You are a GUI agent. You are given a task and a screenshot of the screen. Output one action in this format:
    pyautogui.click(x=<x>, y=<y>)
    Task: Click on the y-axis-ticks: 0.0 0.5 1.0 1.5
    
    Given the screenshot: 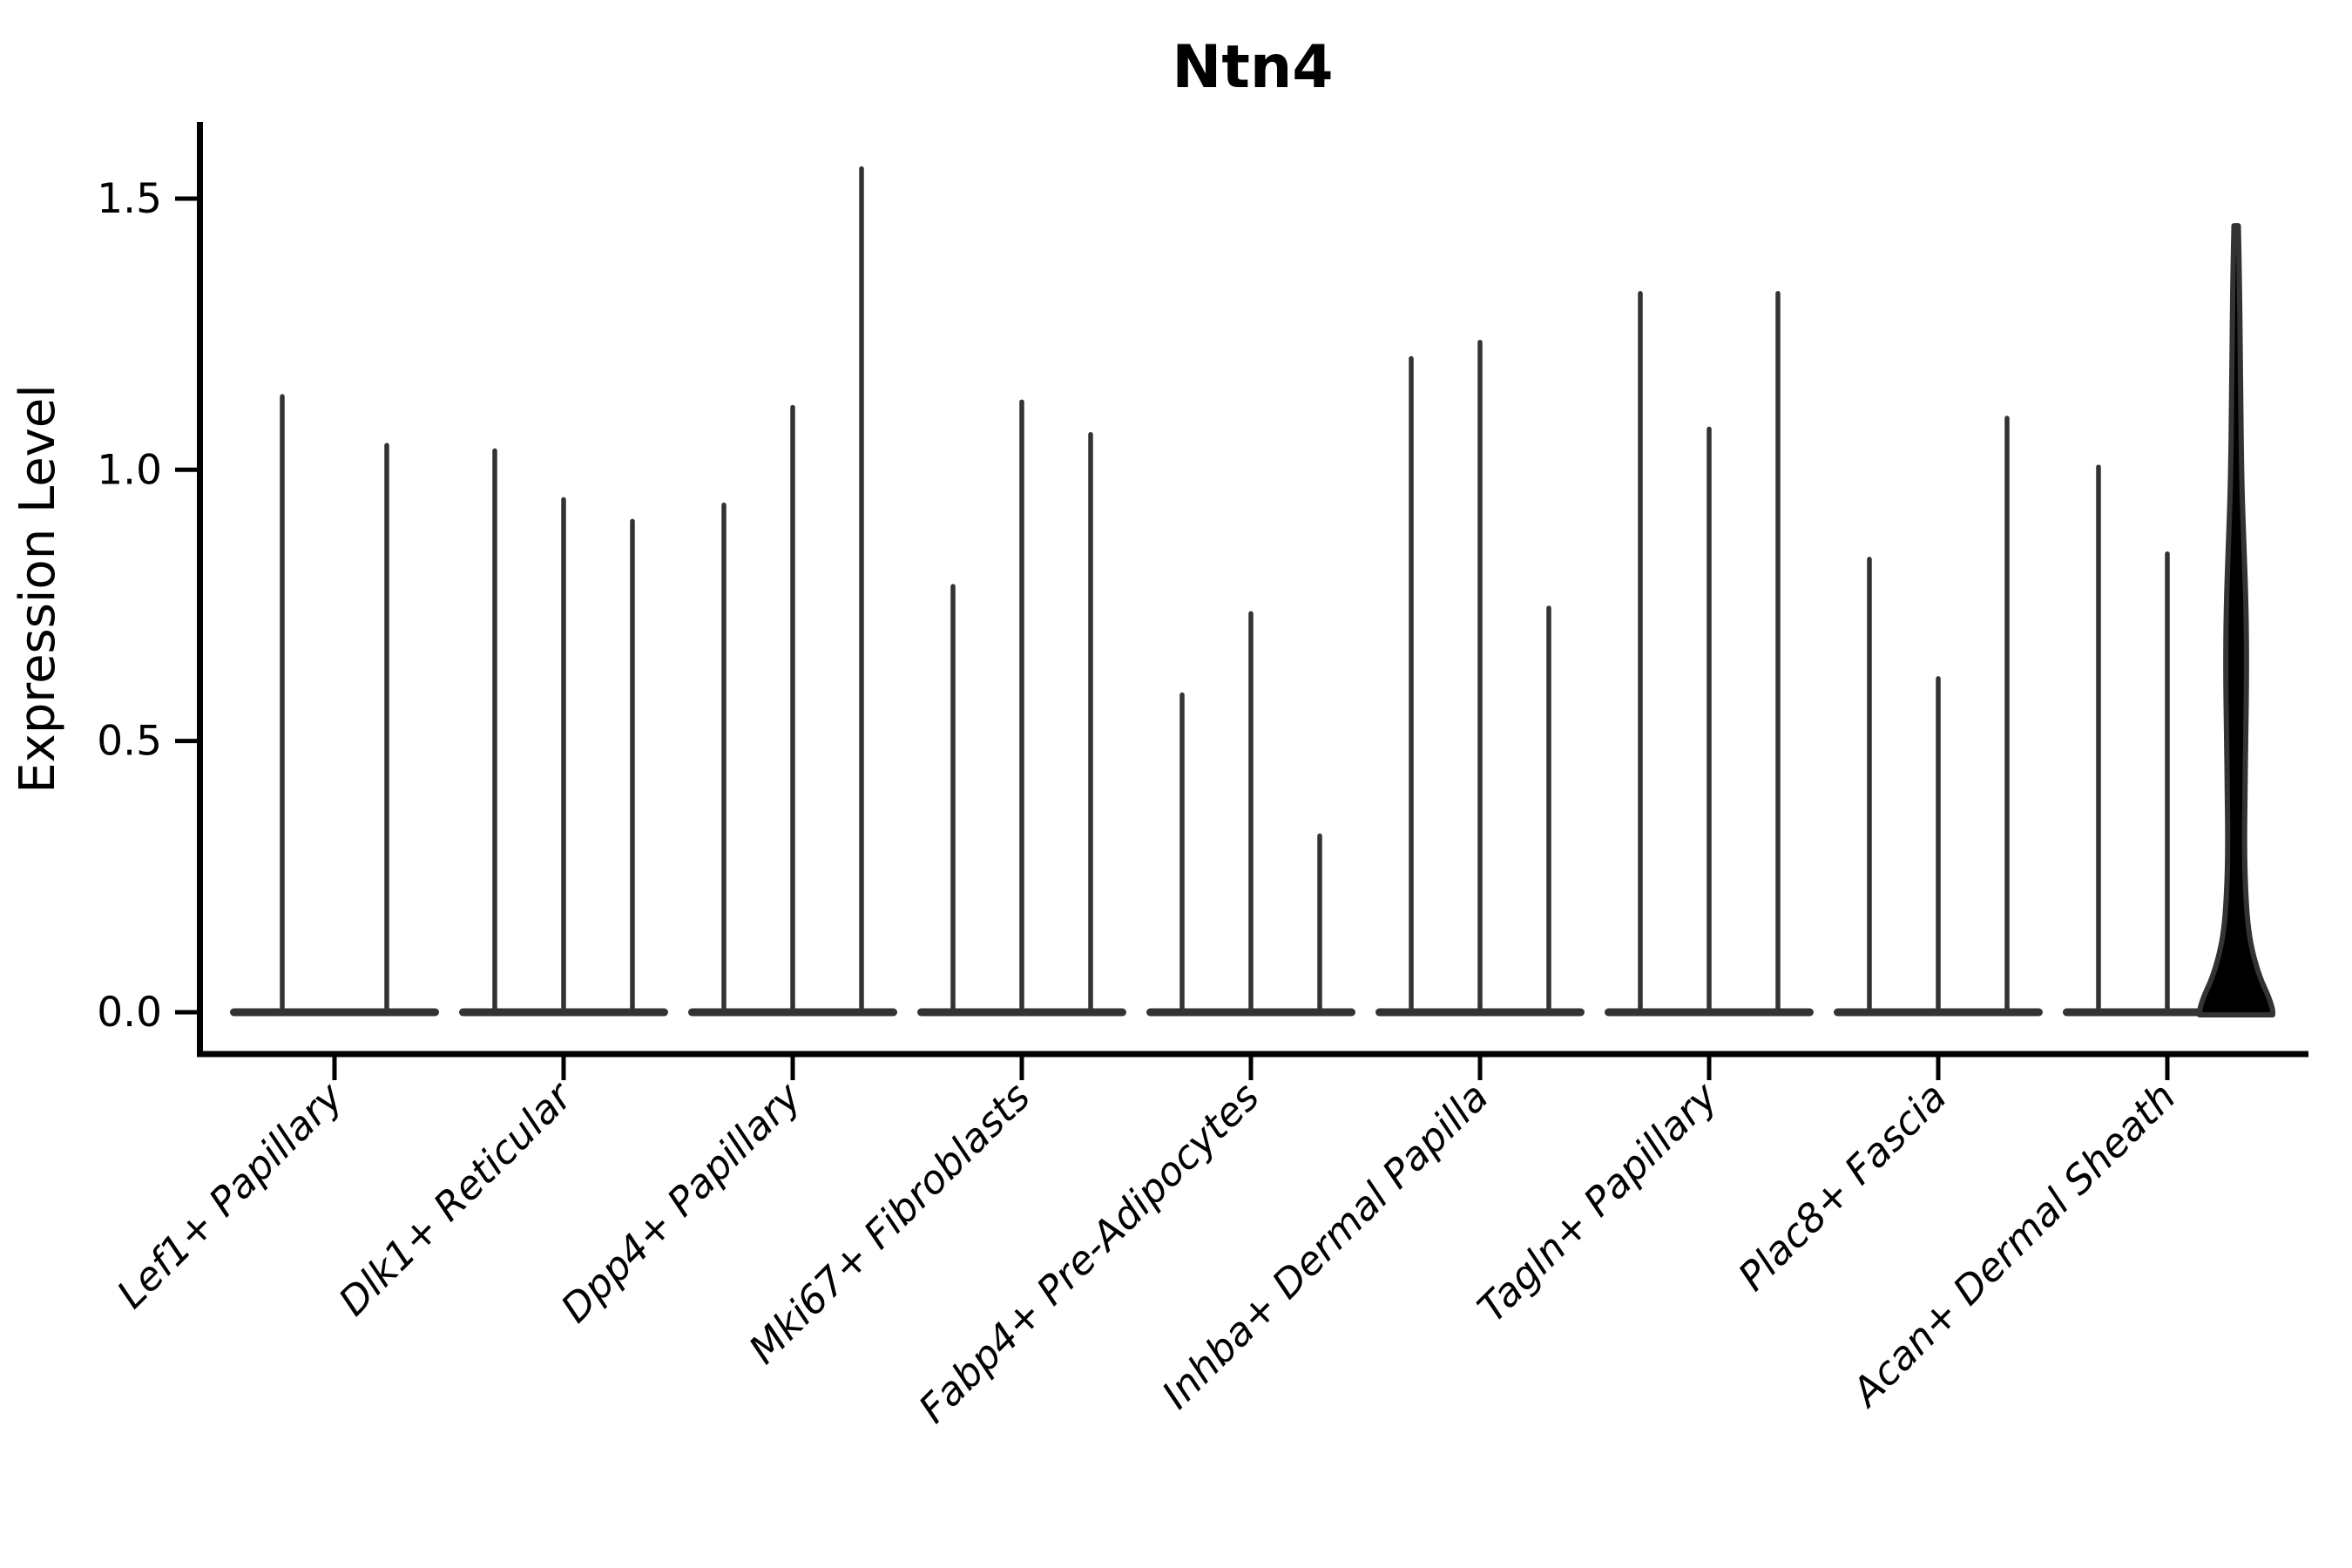 What is the action you would take?
    pyautogui.click(x=147, y=606)
    